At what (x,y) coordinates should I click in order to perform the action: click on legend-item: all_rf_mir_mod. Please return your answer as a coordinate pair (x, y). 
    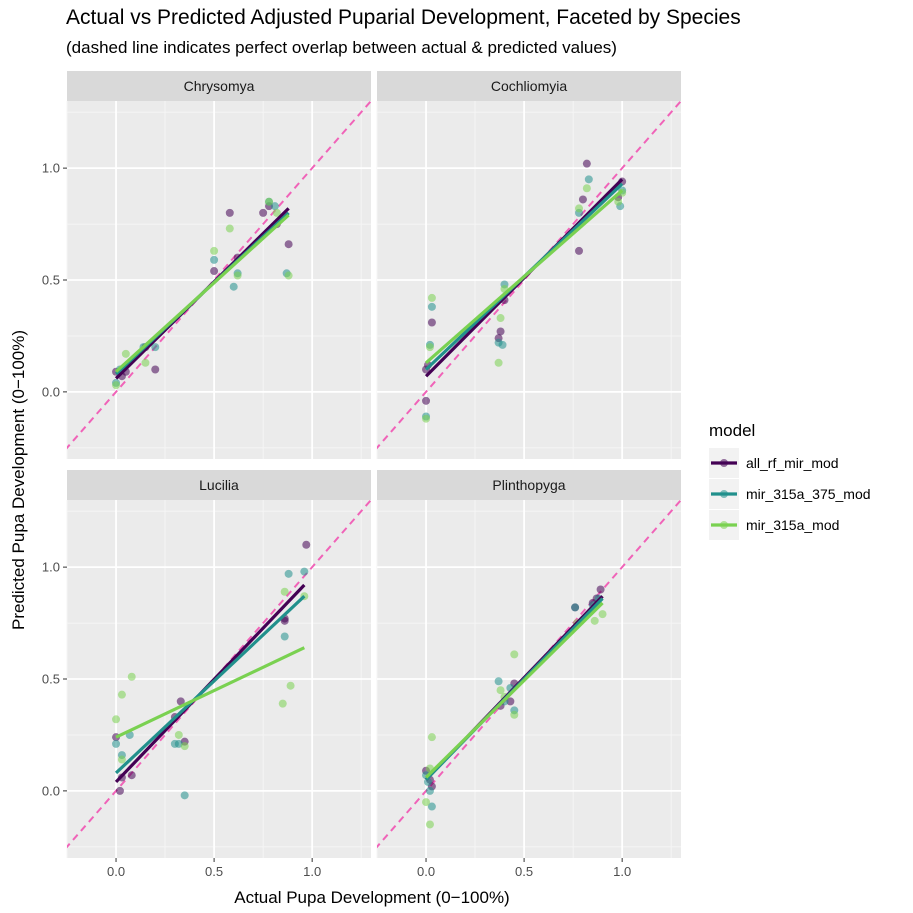
    Looking at the image, I should click on (774, 463).